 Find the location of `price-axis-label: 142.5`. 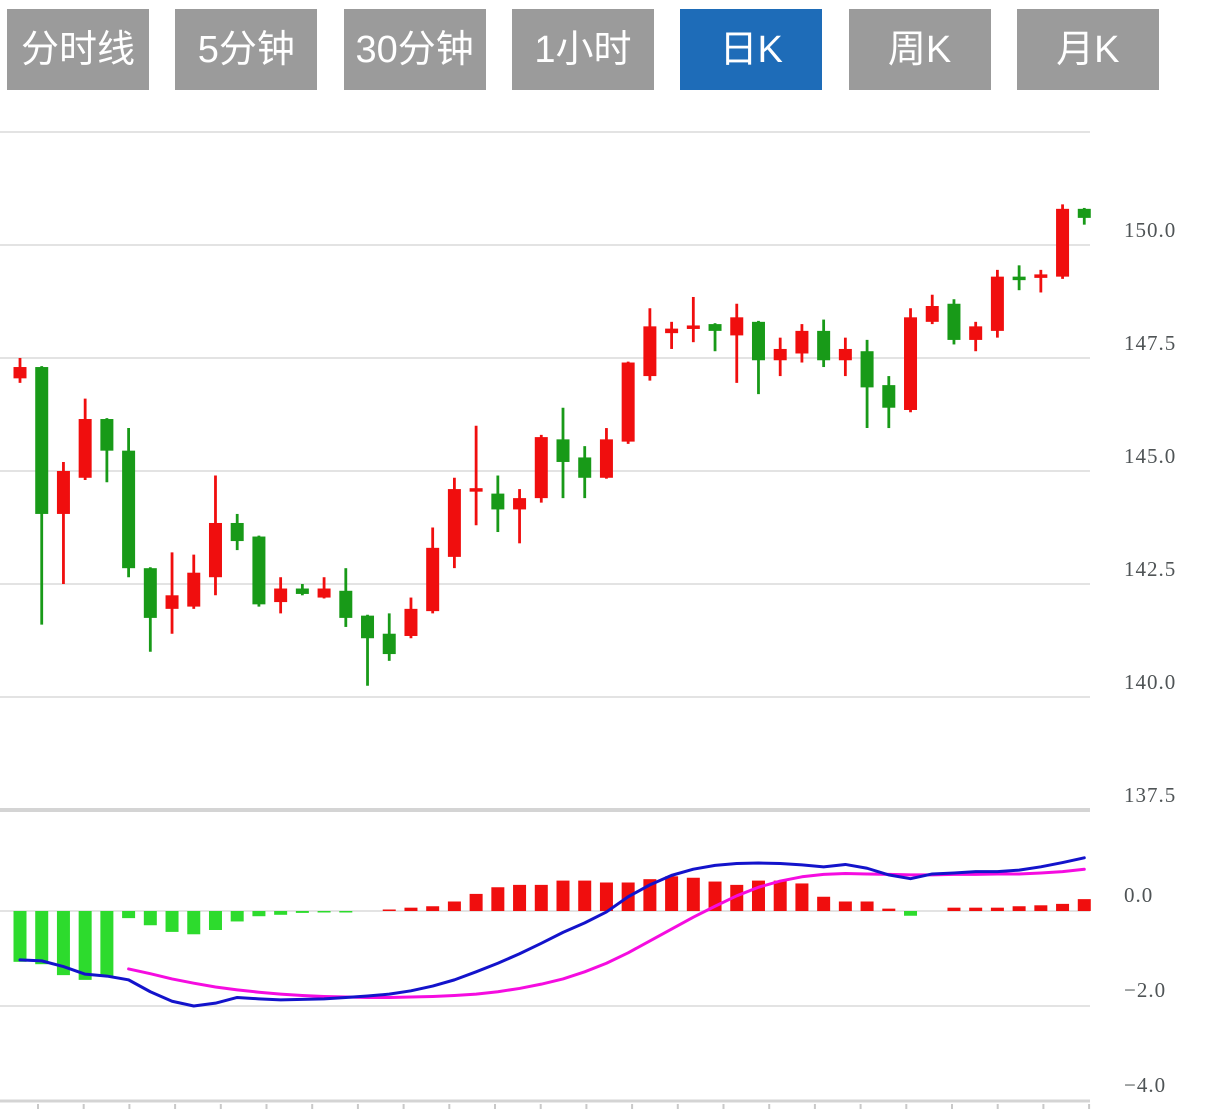

price-axis-label: 142.5 is located at coordinates (1150, 569).